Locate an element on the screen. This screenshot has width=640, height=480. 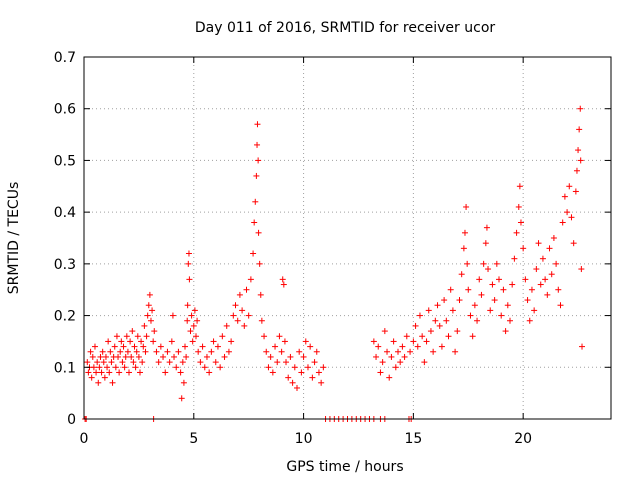
y-tick-label: 0.1 is located at coordinates (65, 368).